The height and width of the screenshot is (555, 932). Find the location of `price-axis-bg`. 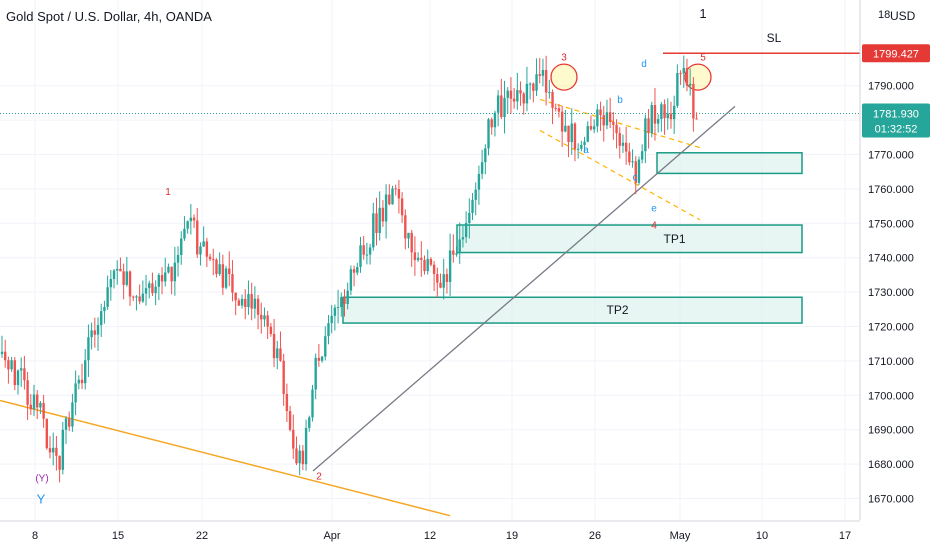

price-axis-bg is located at coordinates (896, 275).